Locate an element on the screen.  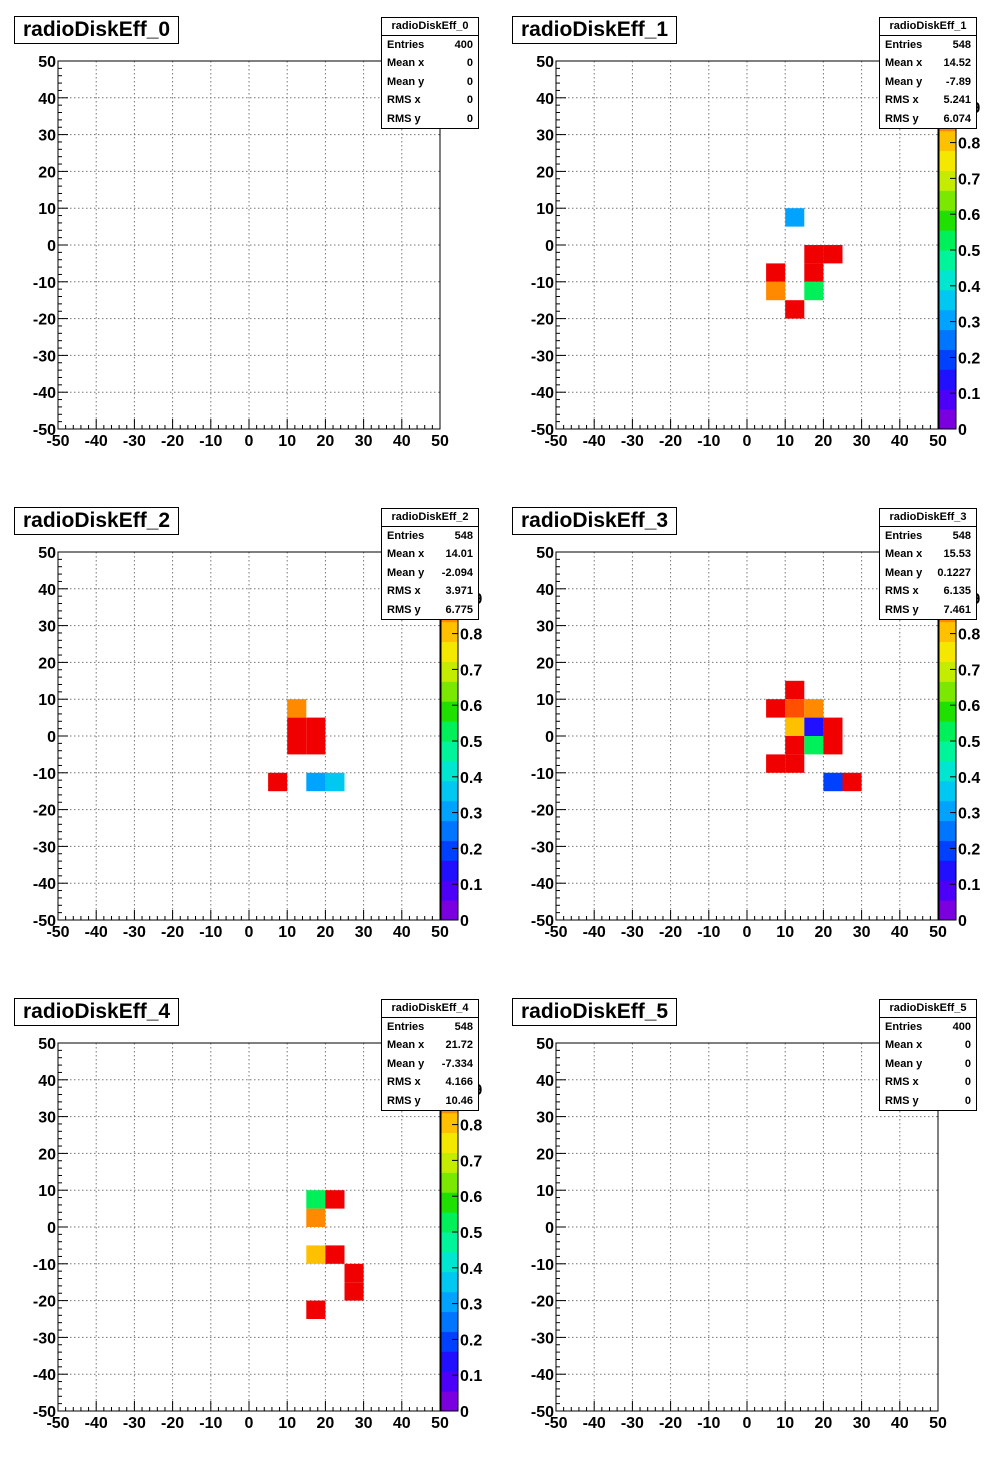
y-tick-label: 0 is located at coordinates (51, 246).